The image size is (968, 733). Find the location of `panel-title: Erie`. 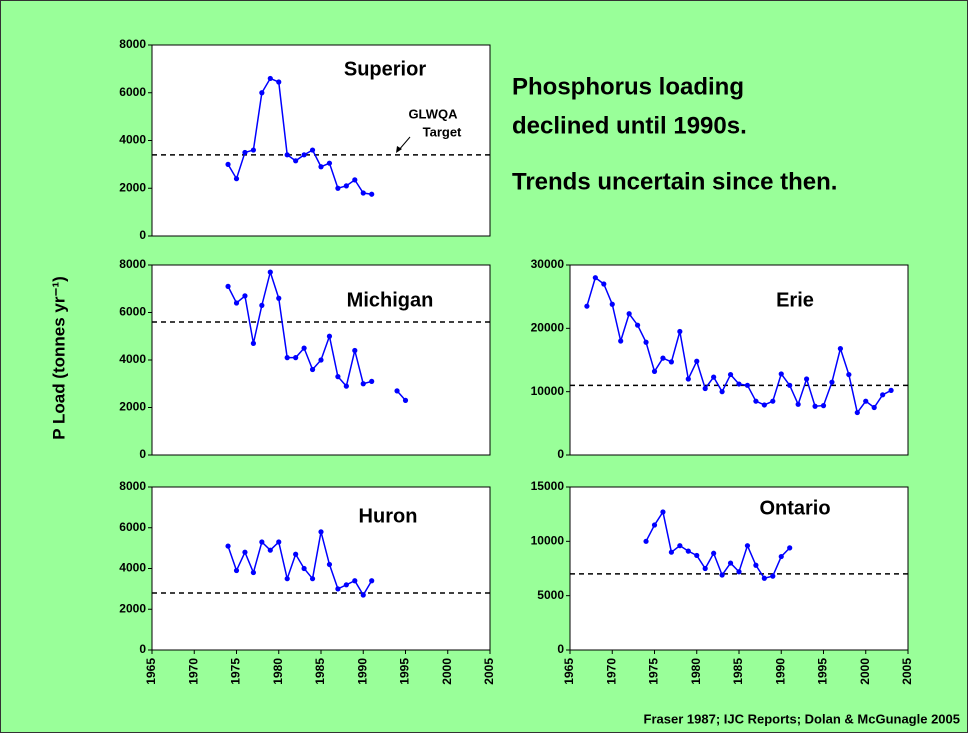

panel-title: Erie is located at coordinates (795, 300).